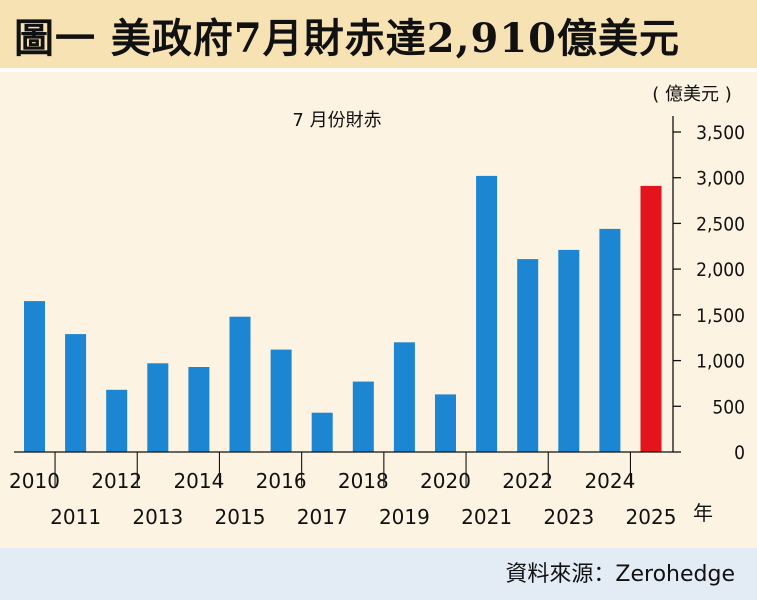 Image resolution: width=757 pixels, height=600 pixels. I want to click on bar-2022, so click(528, 355).